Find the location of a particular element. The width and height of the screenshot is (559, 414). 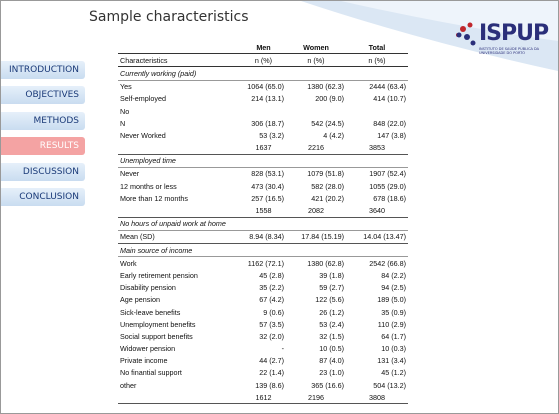

section-label: Unemployed time is located at coordinates (263, 160).